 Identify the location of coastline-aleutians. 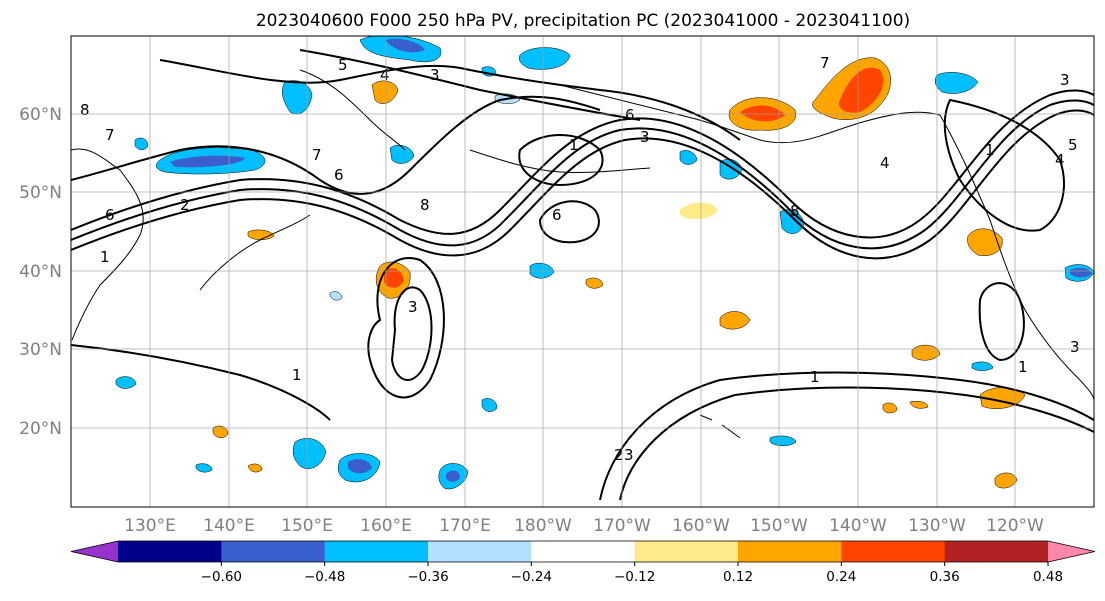
(560, 161).